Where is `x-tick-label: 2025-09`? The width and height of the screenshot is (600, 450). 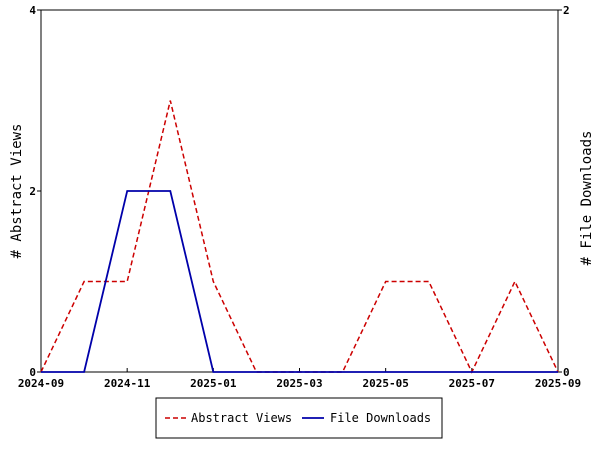
x-tick-label: 2025-09 is located at coordinates (558, 383).